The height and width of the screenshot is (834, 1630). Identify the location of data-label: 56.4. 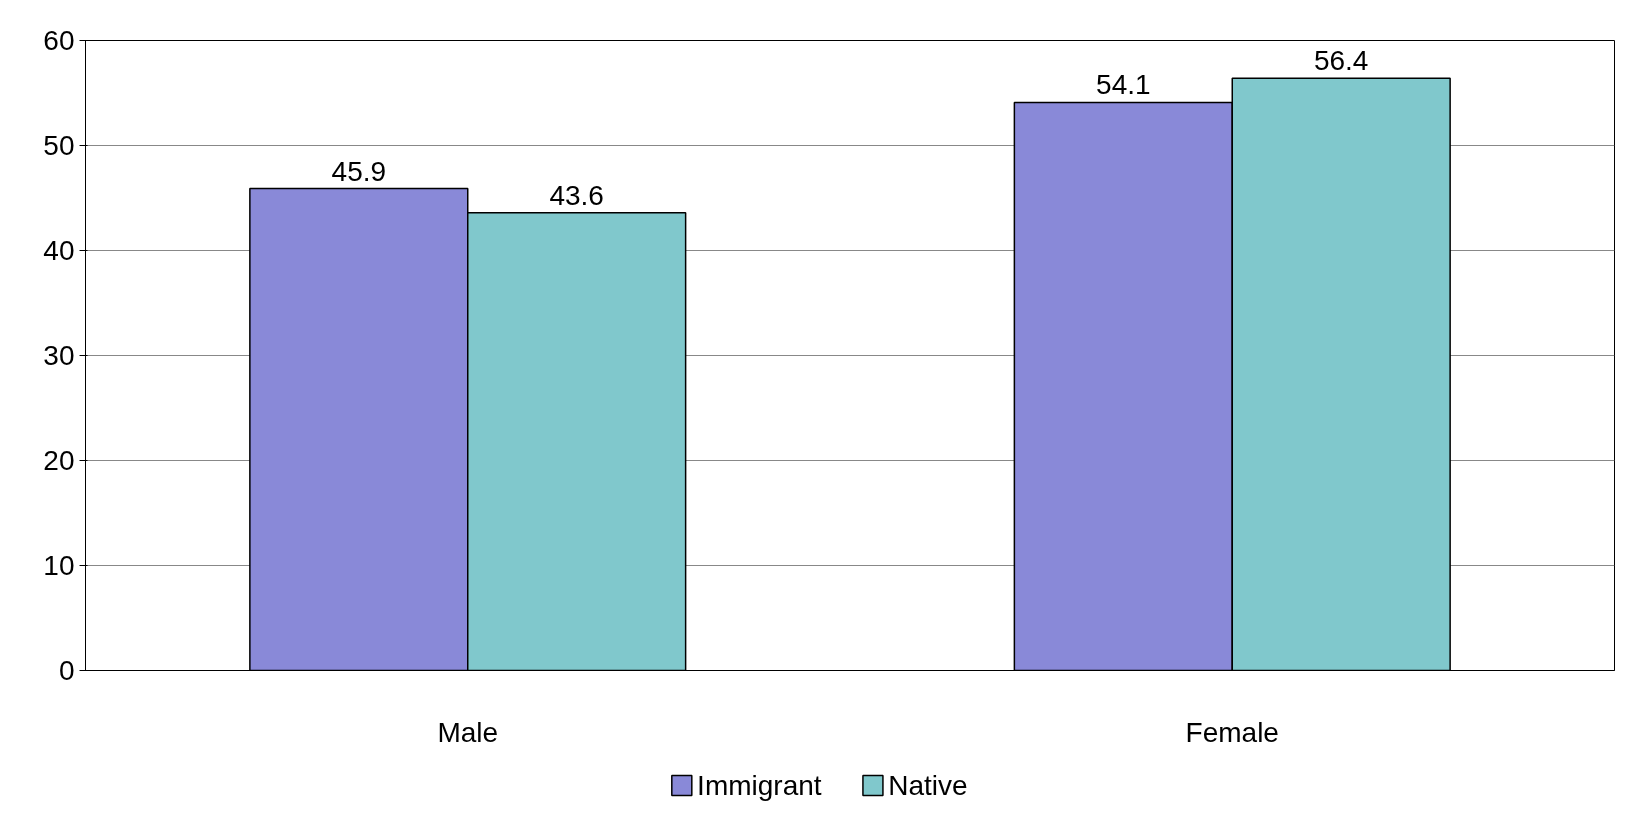
(1341, 61).